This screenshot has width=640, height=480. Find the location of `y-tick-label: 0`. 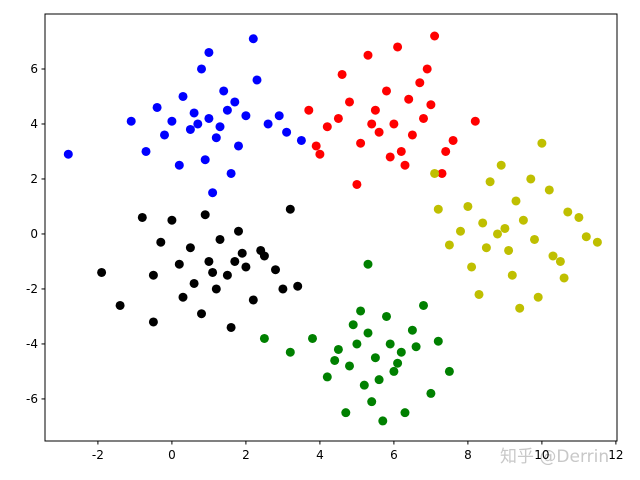

y-tick-label: 0 is located at coordinates (34, 234).